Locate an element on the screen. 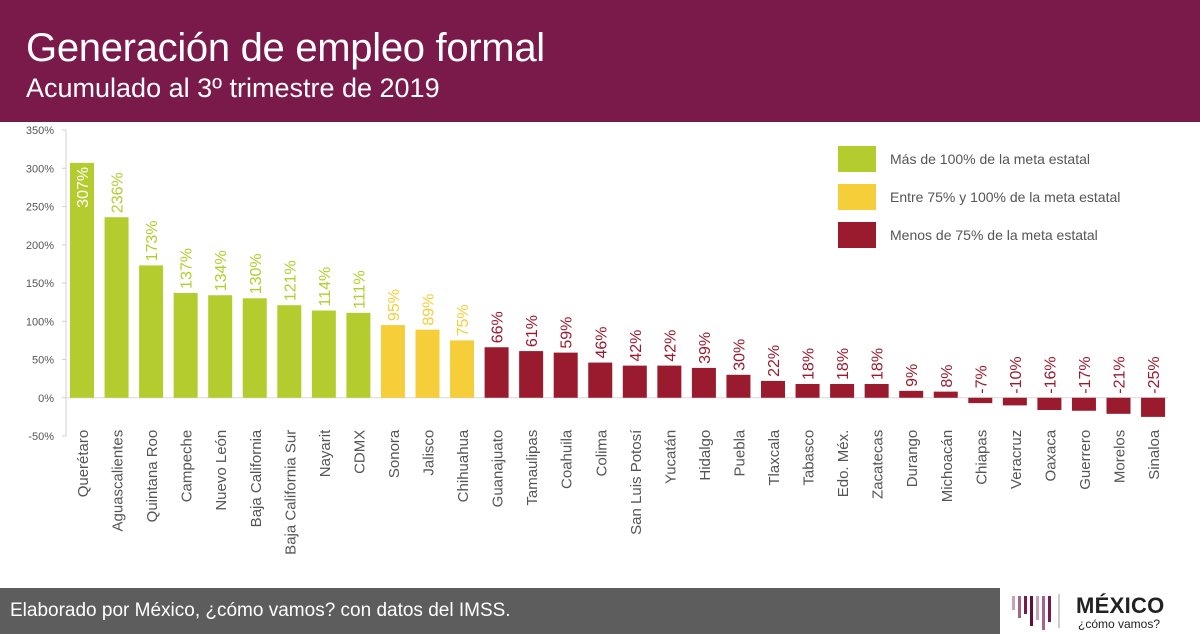 This screenshot has width=1200, height=634. y-tick-label: -50% is located at coordinates (41, 437).